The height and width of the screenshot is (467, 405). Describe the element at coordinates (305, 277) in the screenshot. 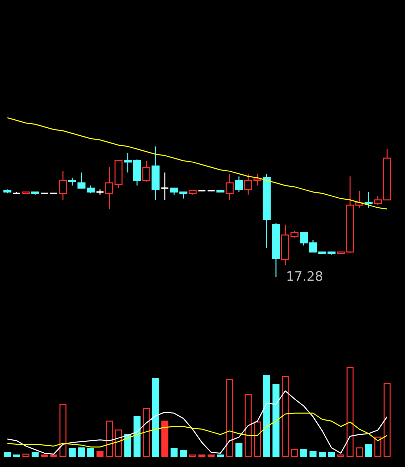

I see `annotation: 17.28` at that location.